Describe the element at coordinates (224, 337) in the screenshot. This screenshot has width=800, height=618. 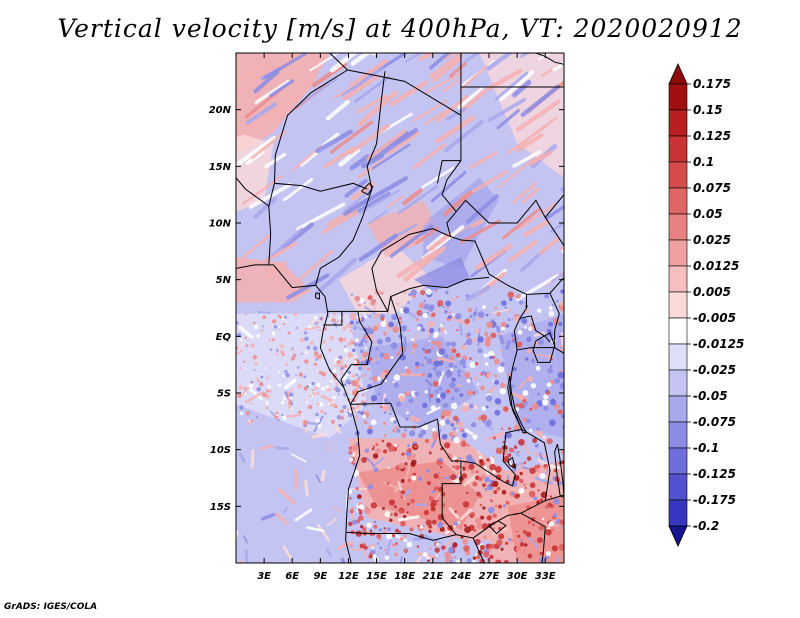
I see `y-tick-label: EQ` at that location.